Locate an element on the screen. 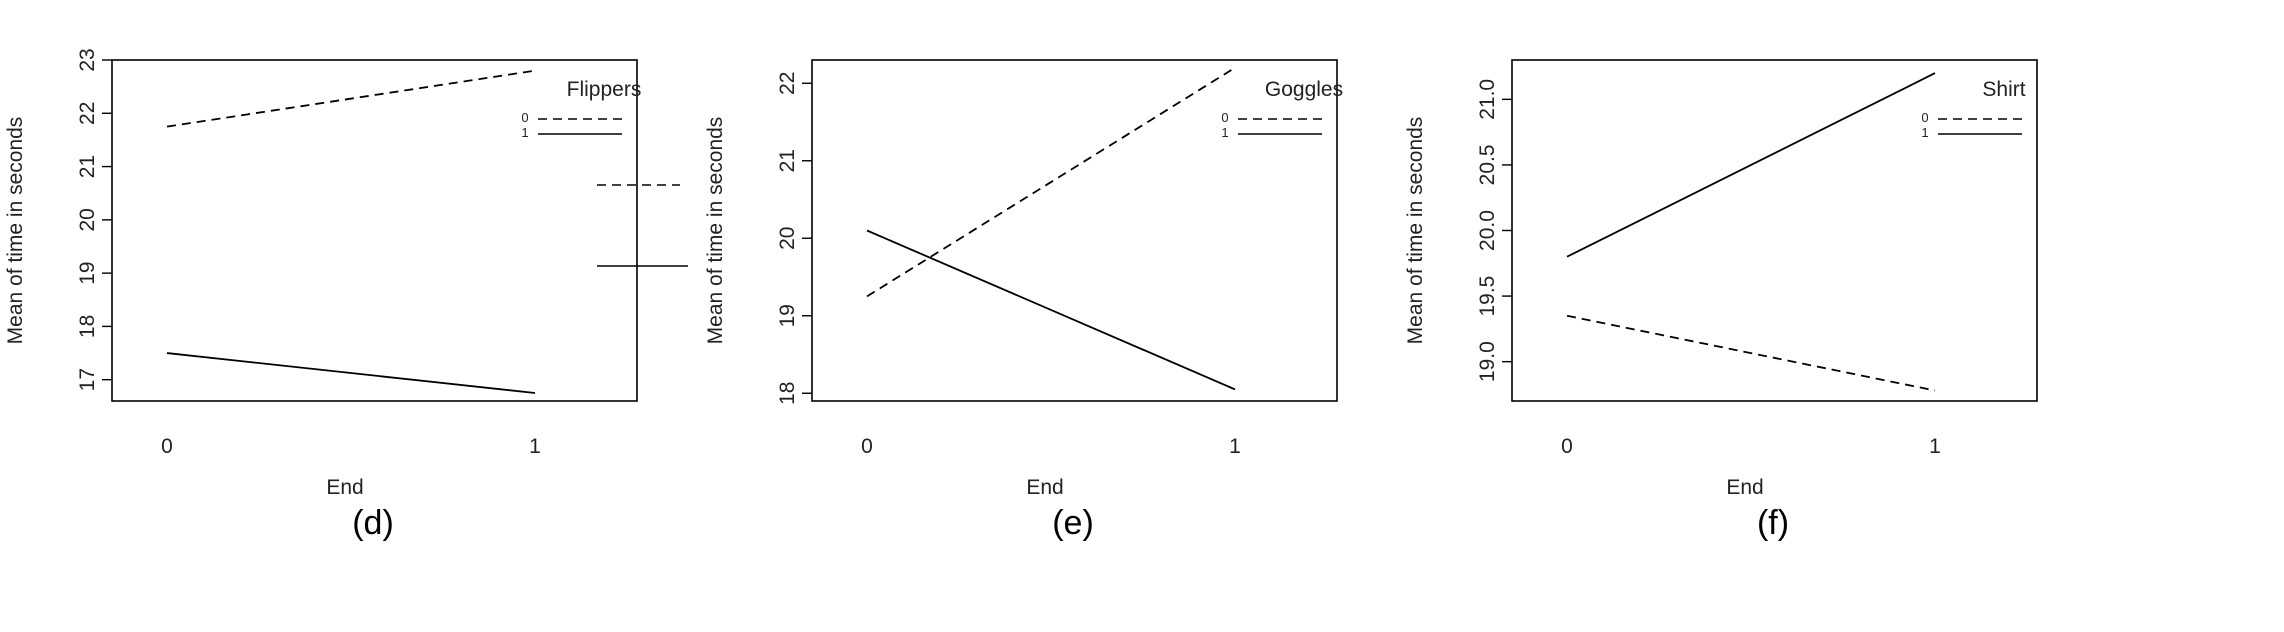 This screenshot has height=632, width=2284. y-tick-label: 20.5 is located at coordinates (1487, 164).